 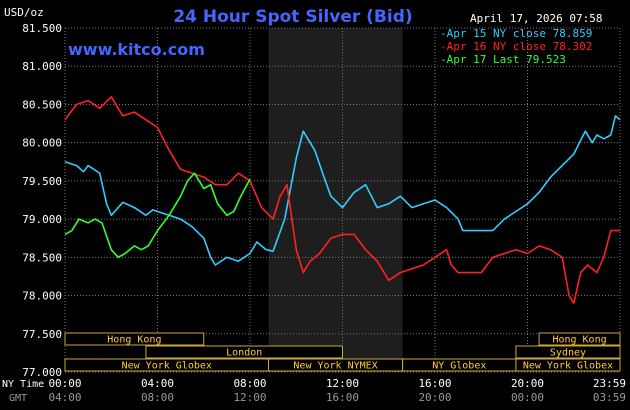 What do you see at coordinates (527, 397) in the screenshot?
I see `x-tick-label-gmt: 00:00` at bounding box center [527, 397].